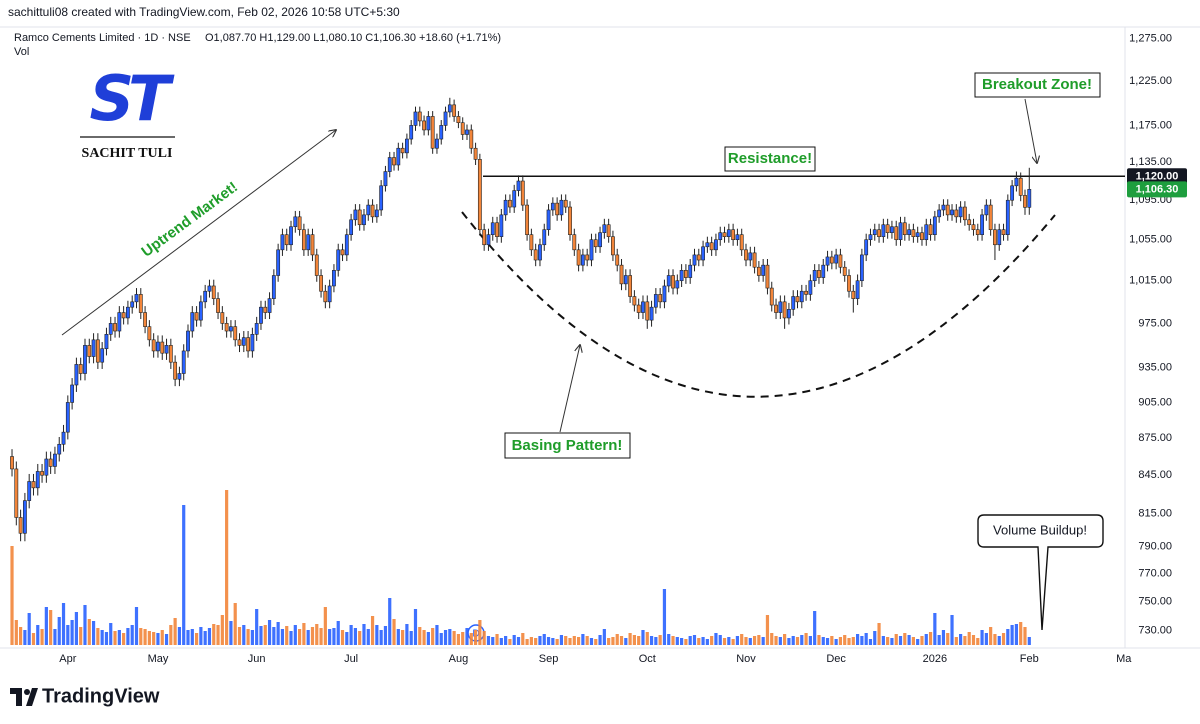 Image resolution: width=1200 pixels, height=724 pixels. What do you see at coordinates (1150, 39) in the screenshot?
I see `y-tick-label: 1,275.00` at bounding box center [1150, 39].